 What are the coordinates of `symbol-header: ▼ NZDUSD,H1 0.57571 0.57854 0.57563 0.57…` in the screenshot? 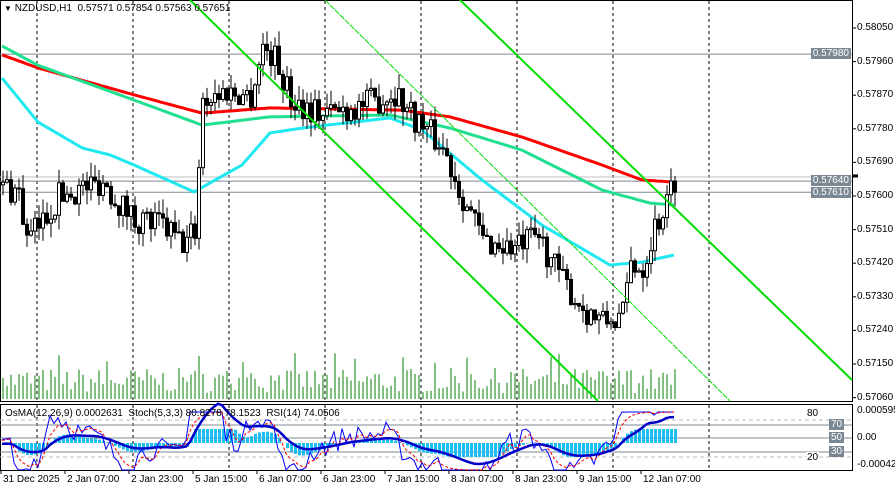 It's located at (117, 8).